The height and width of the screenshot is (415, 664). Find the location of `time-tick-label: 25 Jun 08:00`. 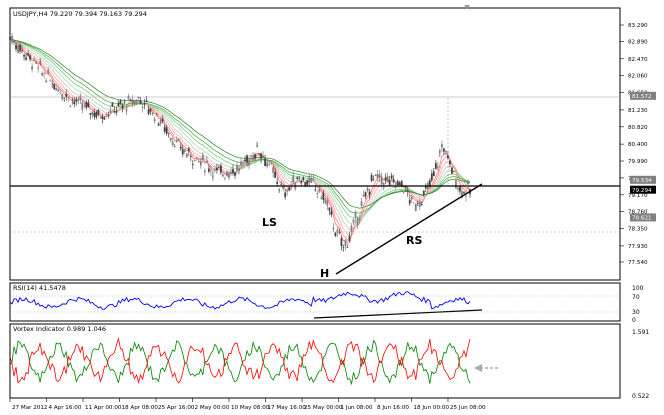

time-tick-label: 25 Jun 08:00 is located at coordinates (468, 408).